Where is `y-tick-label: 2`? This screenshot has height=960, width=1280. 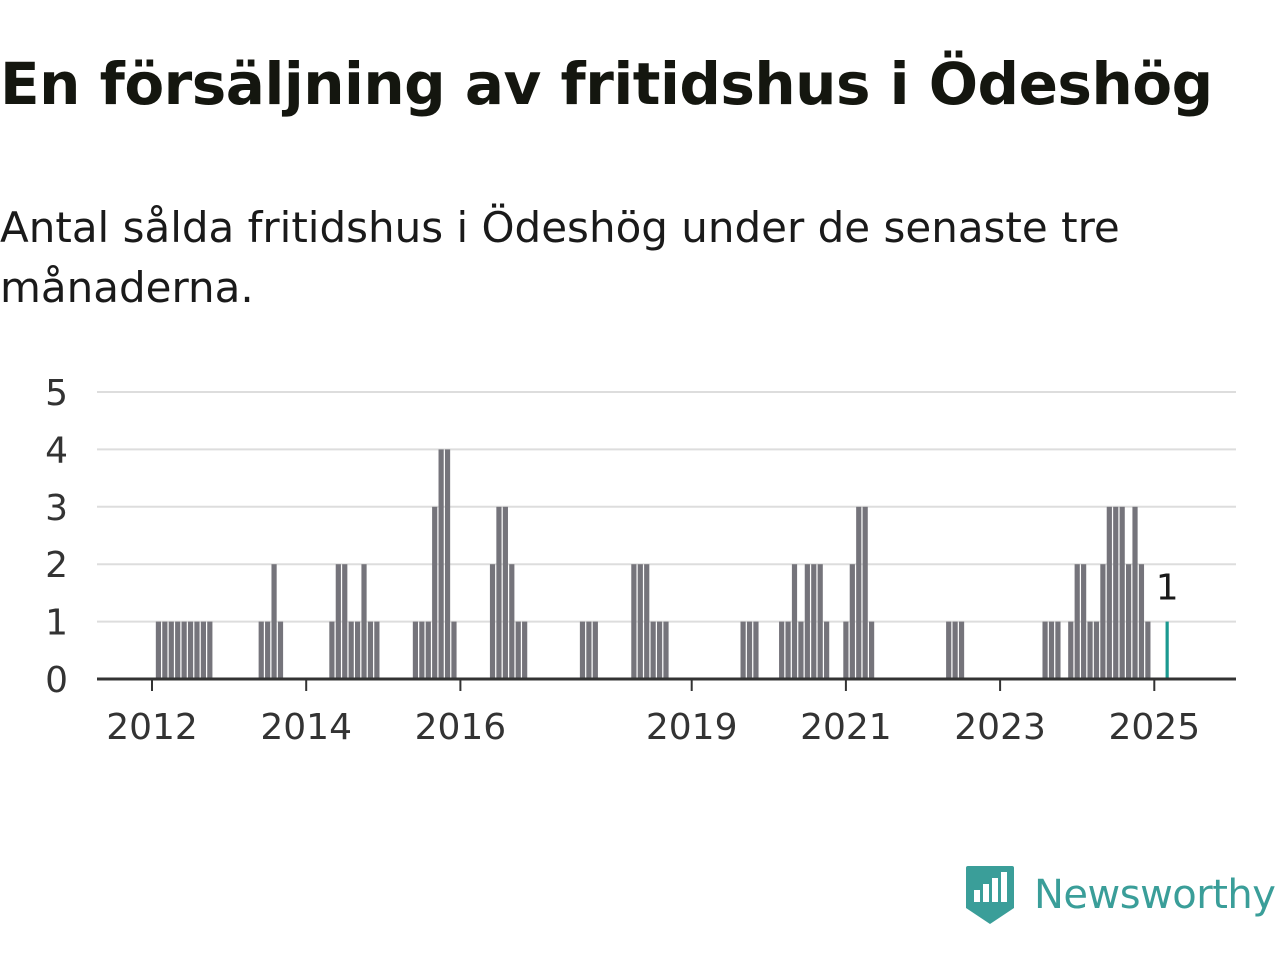 y-tick-label: 2 is located at coordinates (56, 565).